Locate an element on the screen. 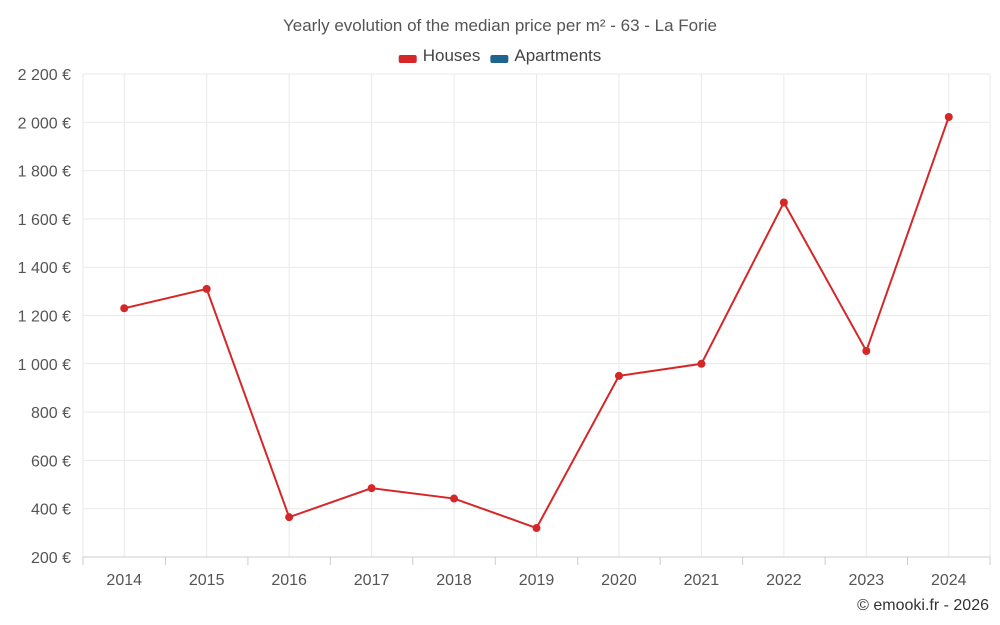  y-tick-label: 1 600 € is located at coordinates (44, 220).